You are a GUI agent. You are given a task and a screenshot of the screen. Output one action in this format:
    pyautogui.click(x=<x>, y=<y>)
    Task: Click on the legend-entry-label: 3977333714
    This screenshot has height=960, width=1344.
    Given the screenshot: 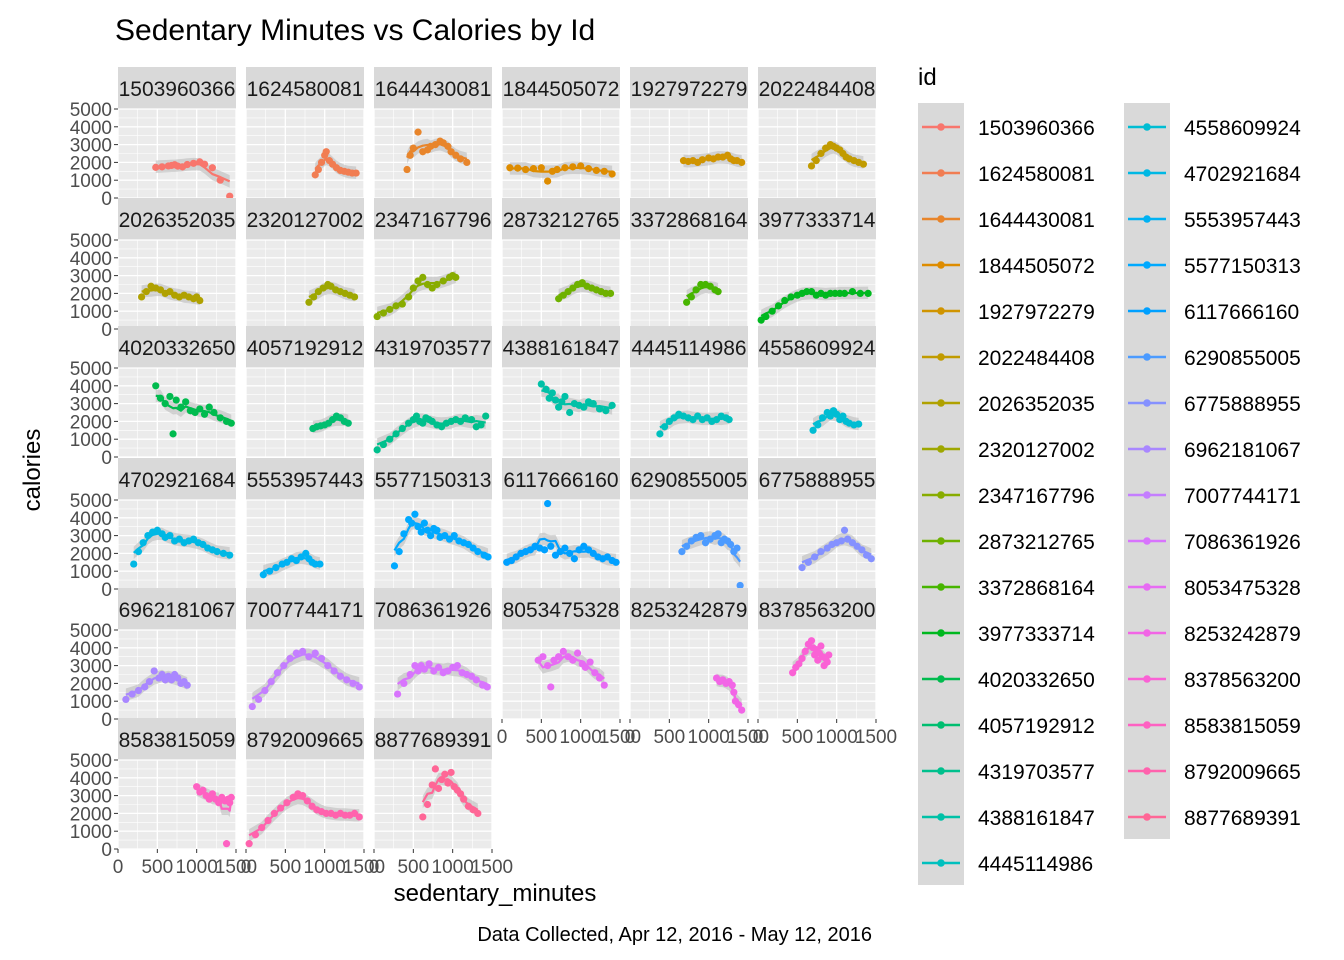 What is the action you would take?
    pyautogui.click(x=1036, y=634)
    